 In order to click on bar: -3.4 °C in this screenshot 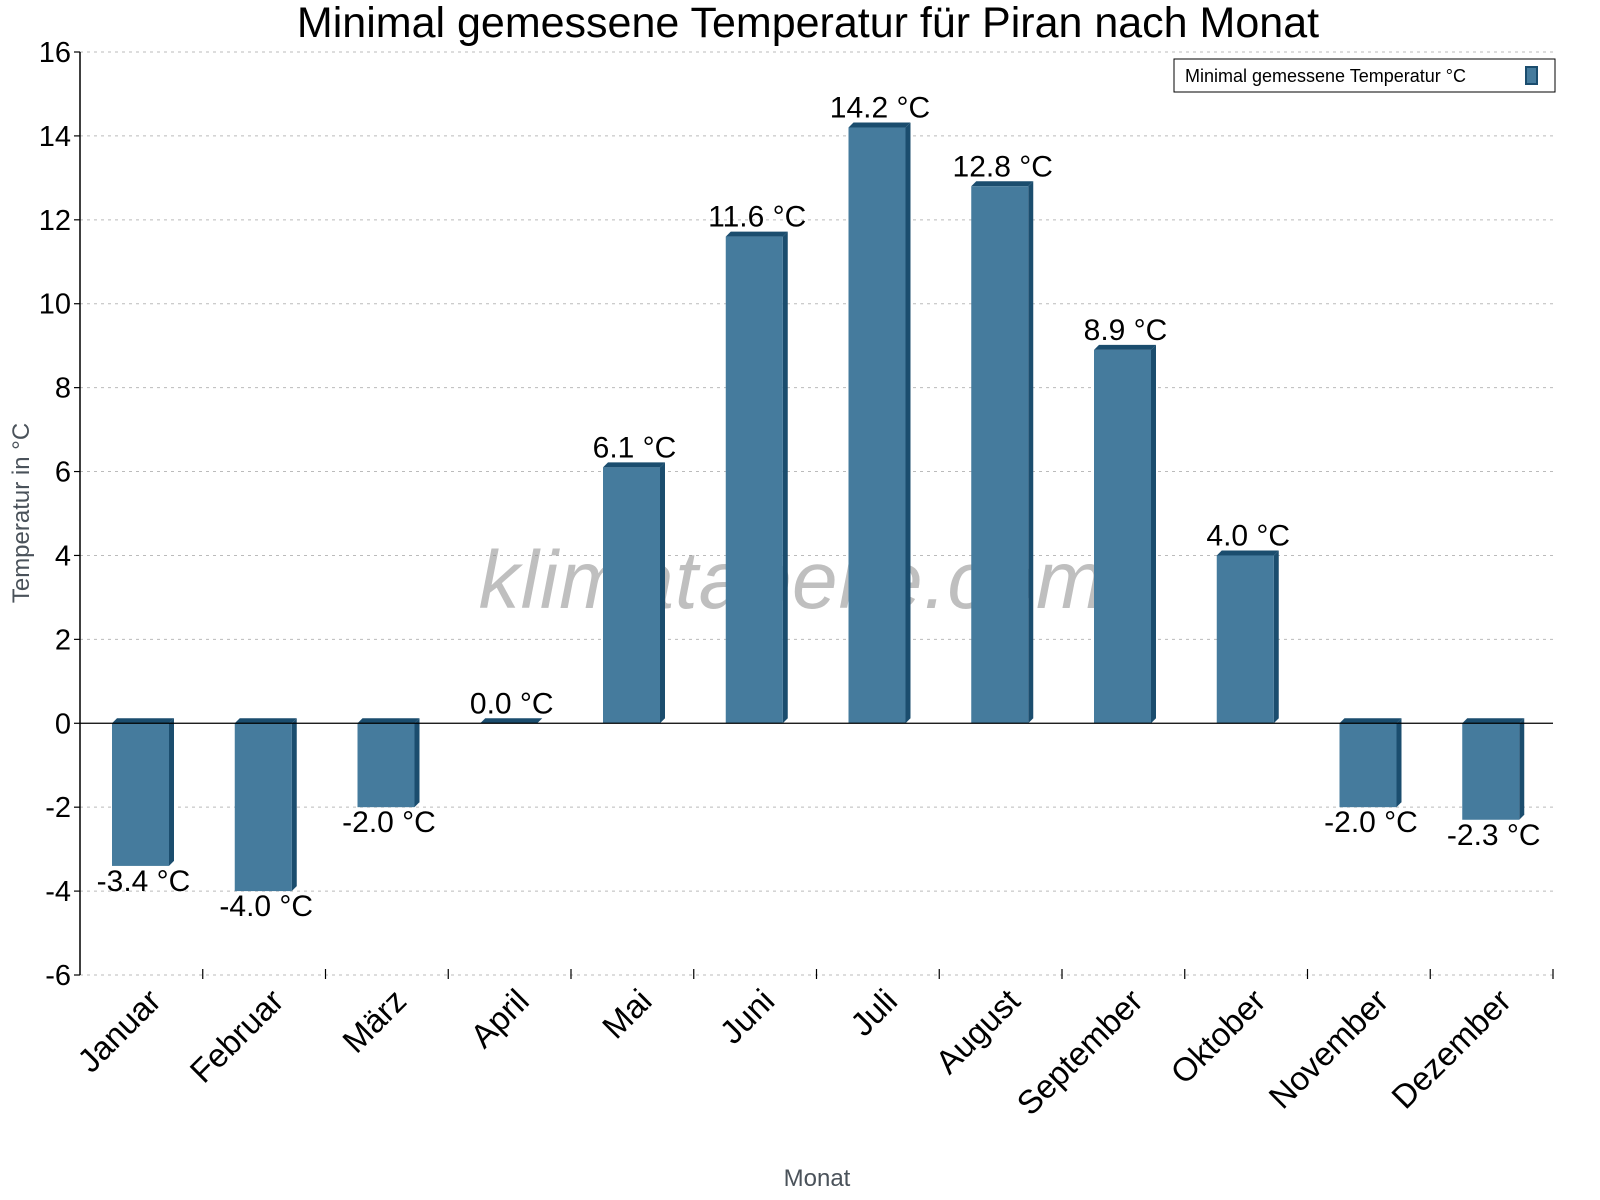, I will do `click(144, 808)`.